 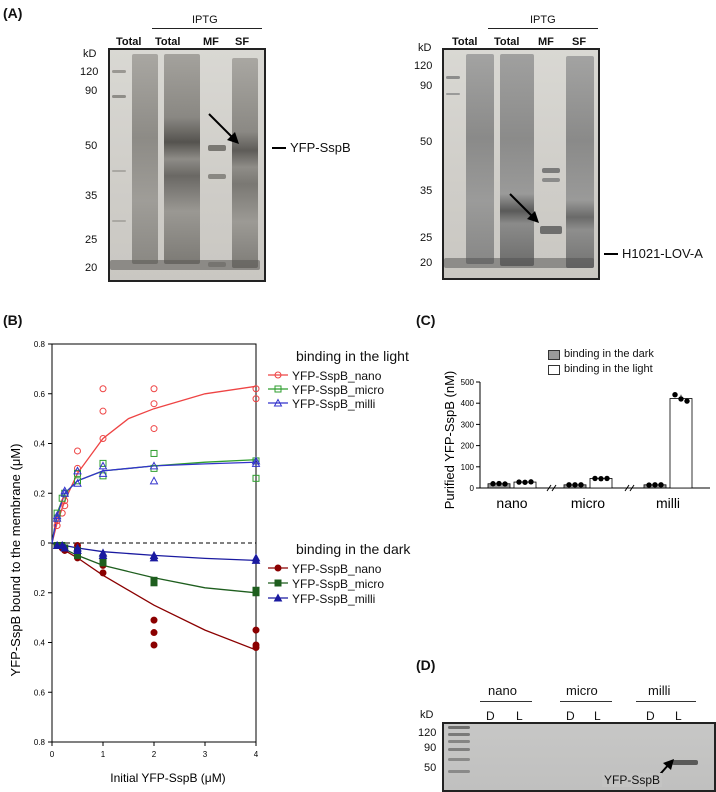 What do you see at coordinates (426, 665) in the screenshot?
I see `panel-d-label: (D)` at bounding box center [426, 665].